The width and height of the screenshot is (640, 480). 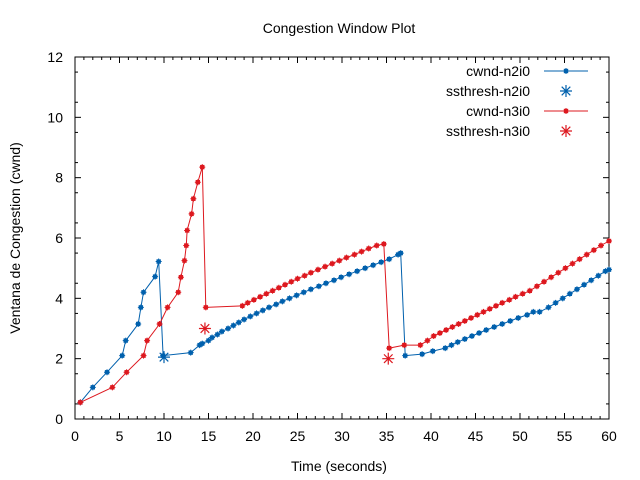 What do you see at coordinates (566, 111) in the screenshot?
I see `legend-marker-cwnd-n3i0-arms` at bounding box center [566, 111].